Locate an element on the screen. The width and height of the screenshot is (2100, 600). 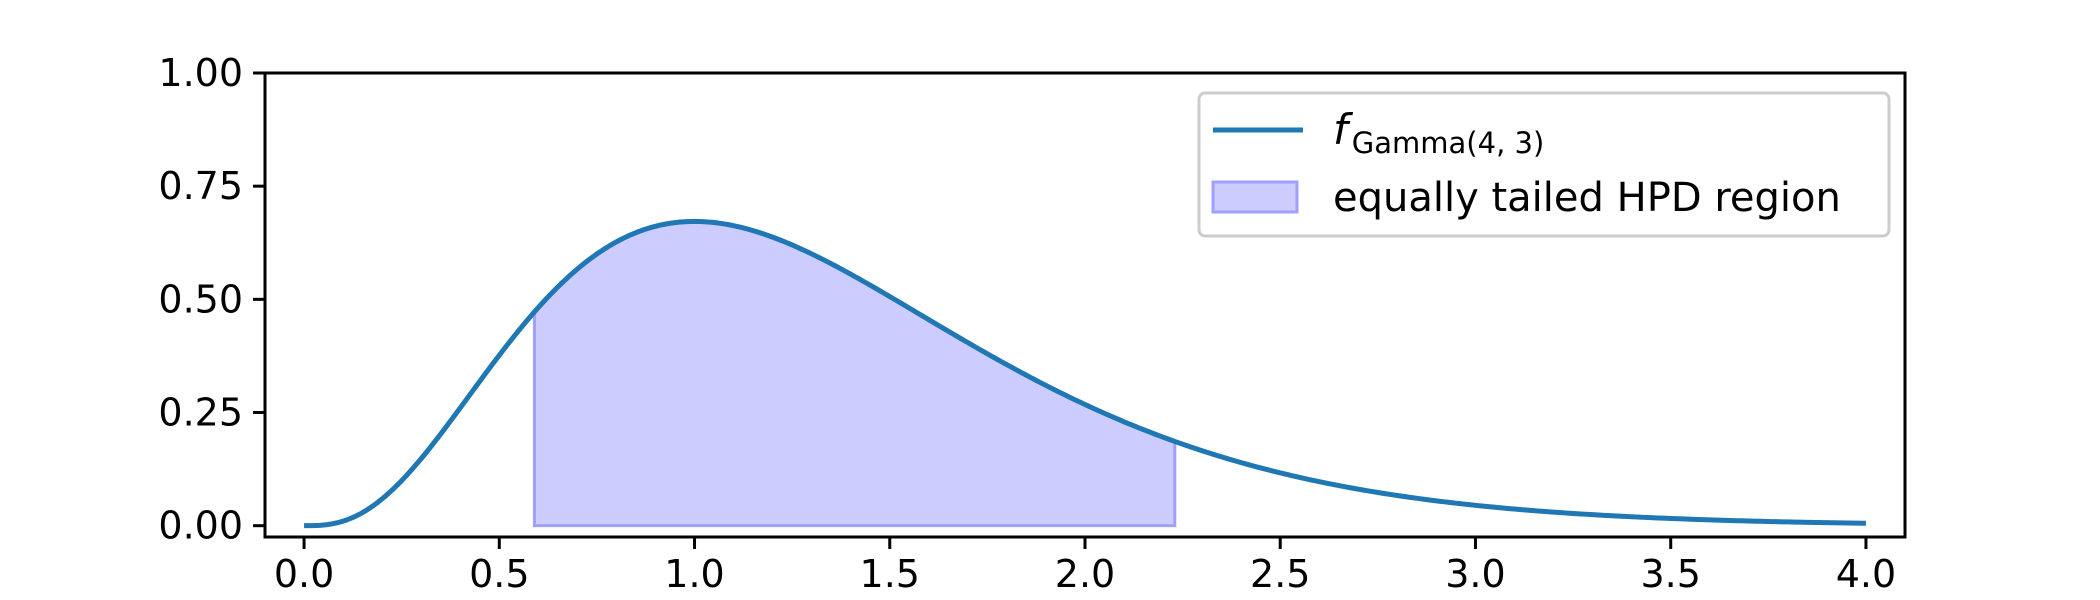
x-tick-label: 0.5 is located at coordinates (499, 574).